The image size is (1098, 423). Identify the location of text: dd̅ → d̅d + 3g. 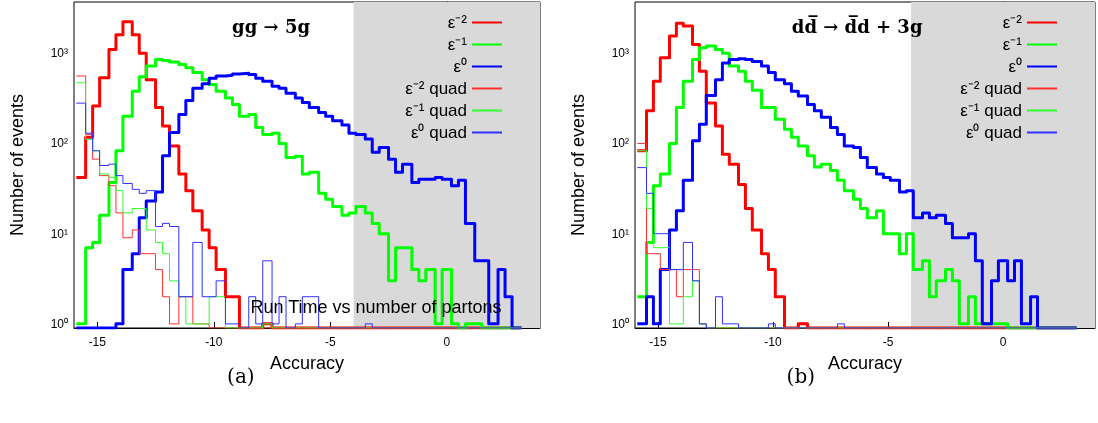
(857, 26).